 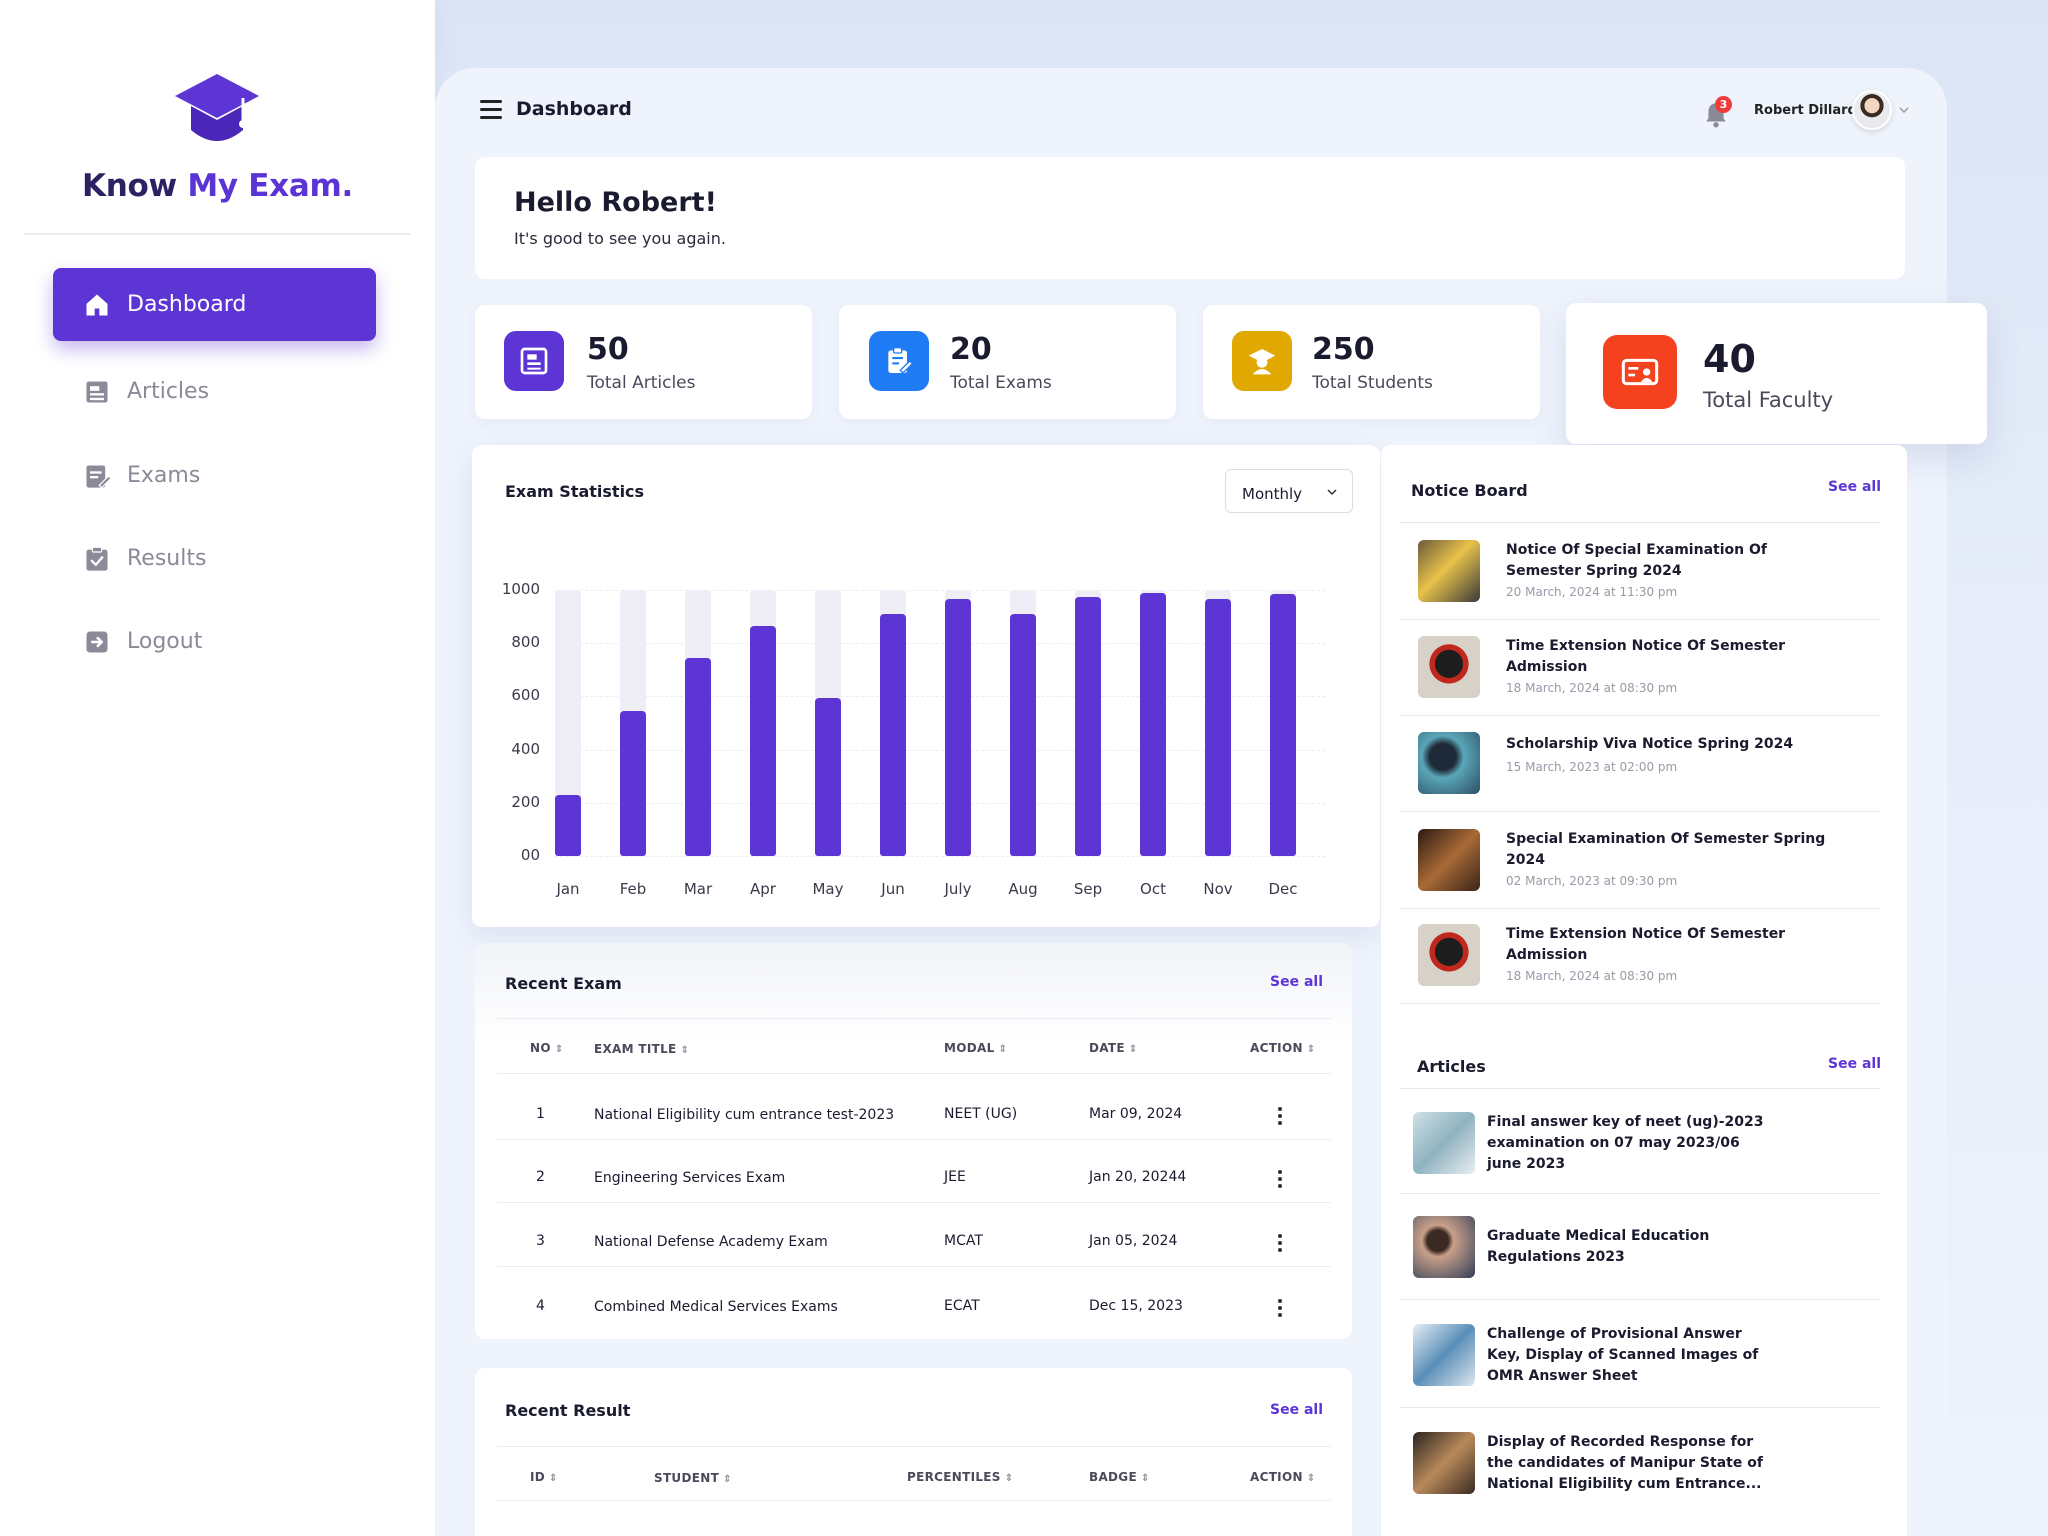 I want to click on cell-no: 1, so click(x=540, y=1114).